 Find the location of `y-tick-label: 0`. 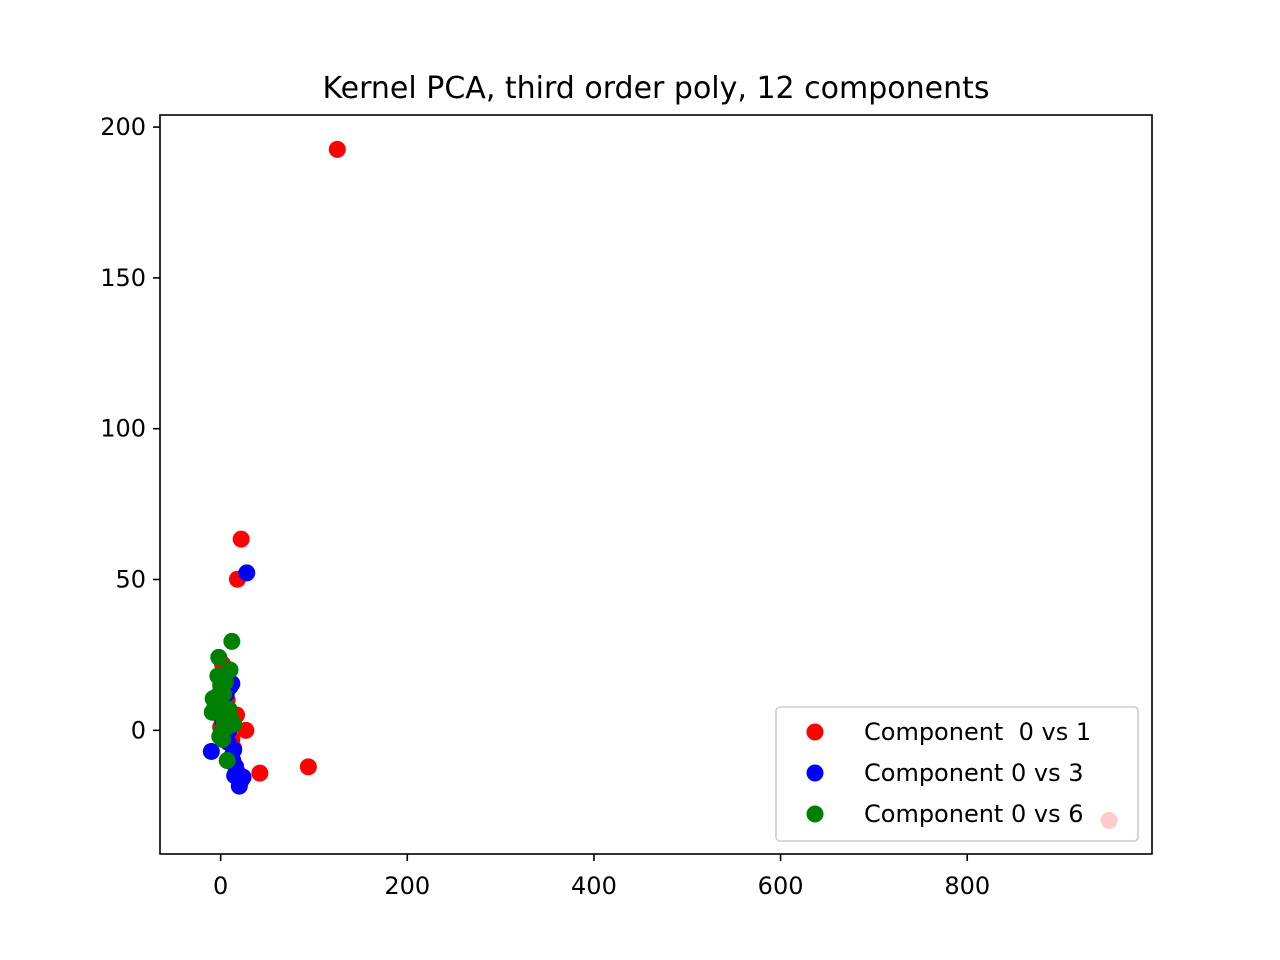

y-tick-label: 0 is located at coordinates (138, 730).